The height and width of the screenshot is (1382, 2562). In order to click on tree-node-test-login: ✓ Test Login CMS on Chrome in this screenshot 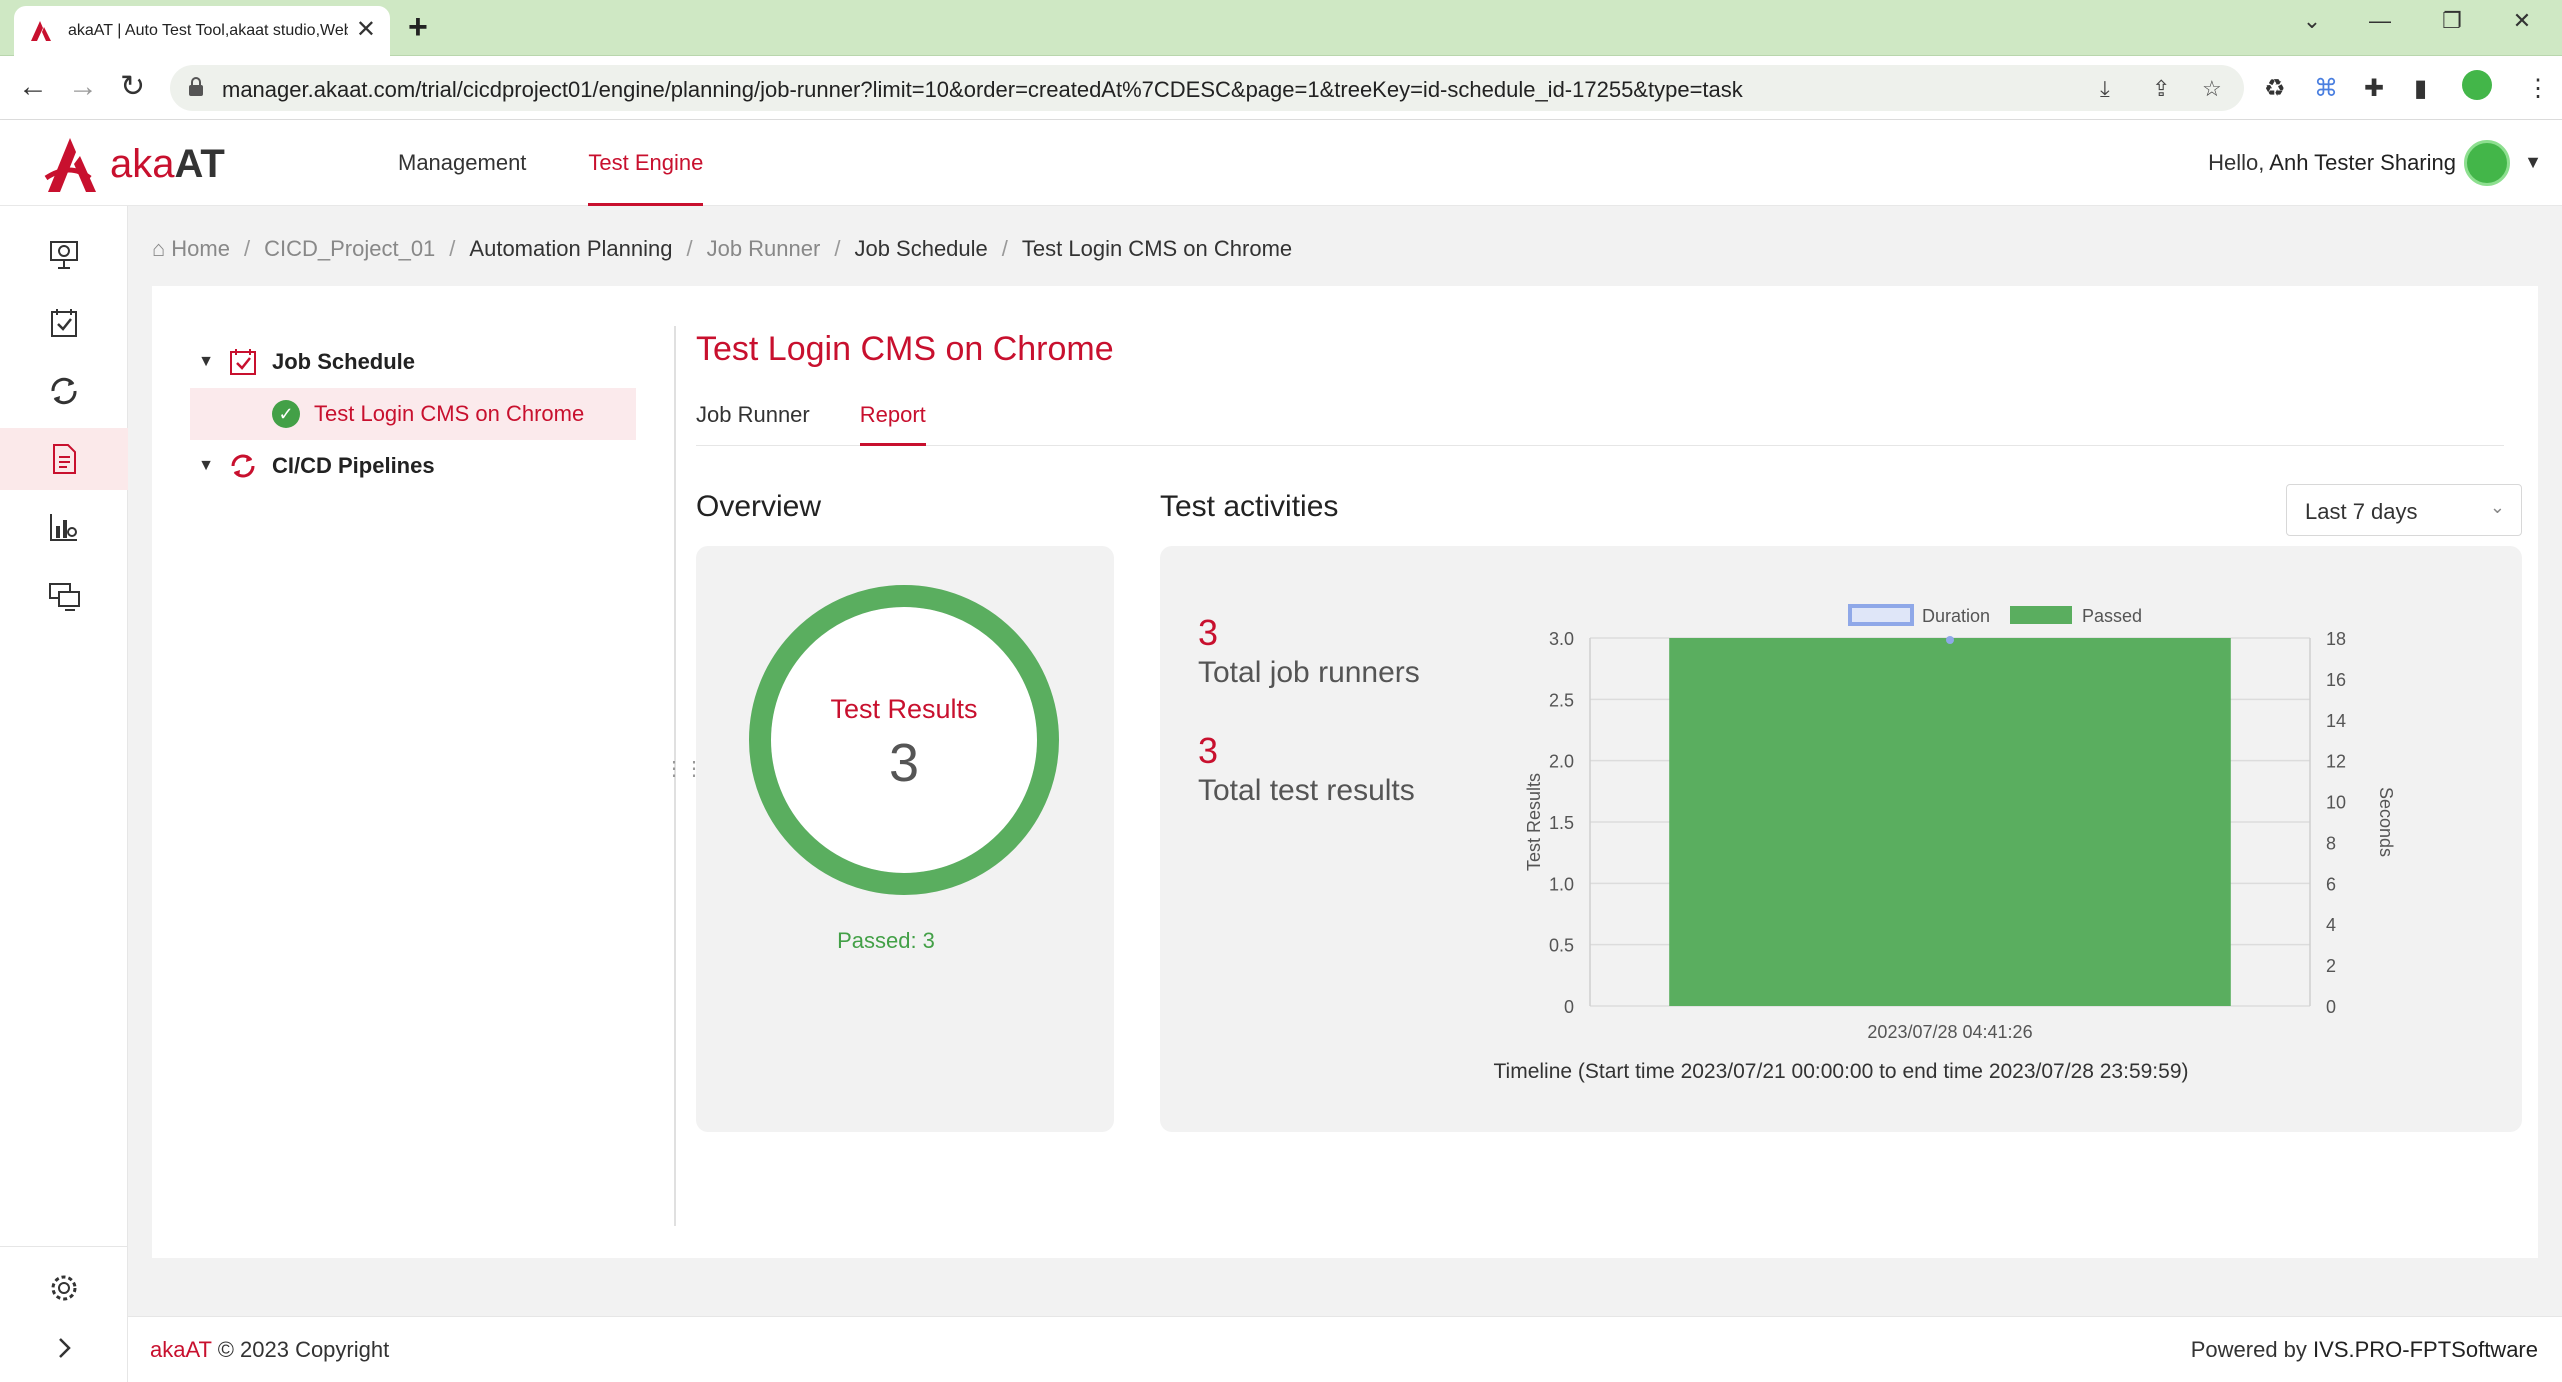, I will do `click(413, 414)`.